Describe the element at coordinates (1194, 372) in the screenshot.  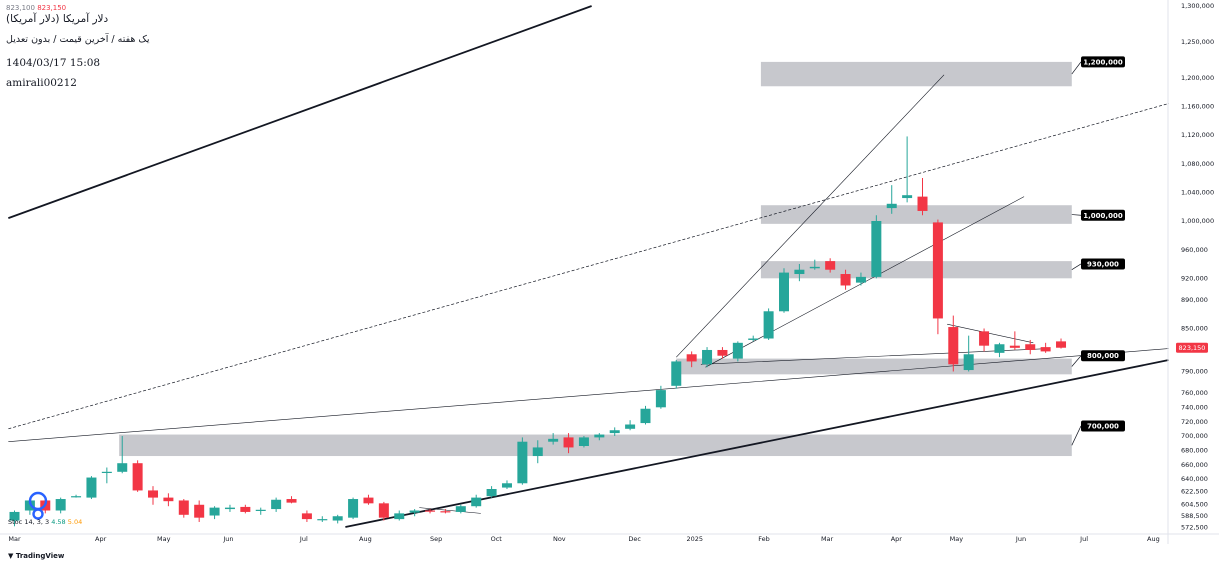
I see `y-tick-label: 790,000` at that location.